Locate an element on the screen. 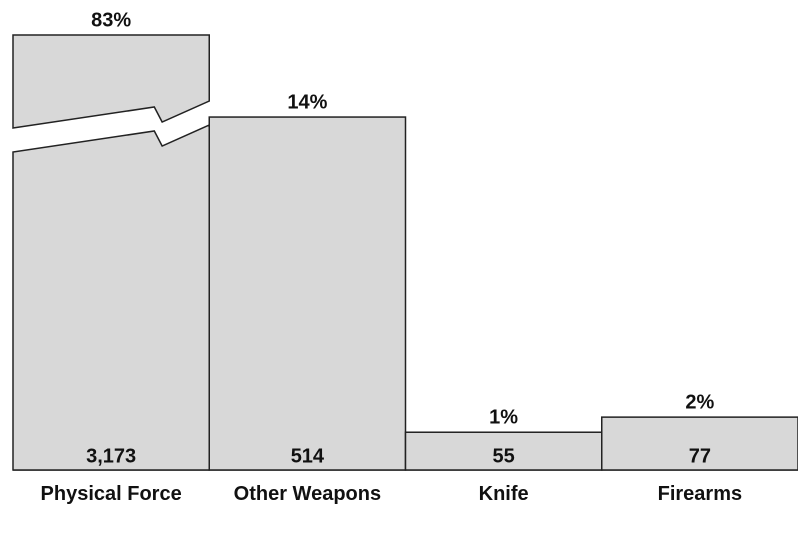  x-tick-label: Other Weapons is located at coordinates (307, 494).